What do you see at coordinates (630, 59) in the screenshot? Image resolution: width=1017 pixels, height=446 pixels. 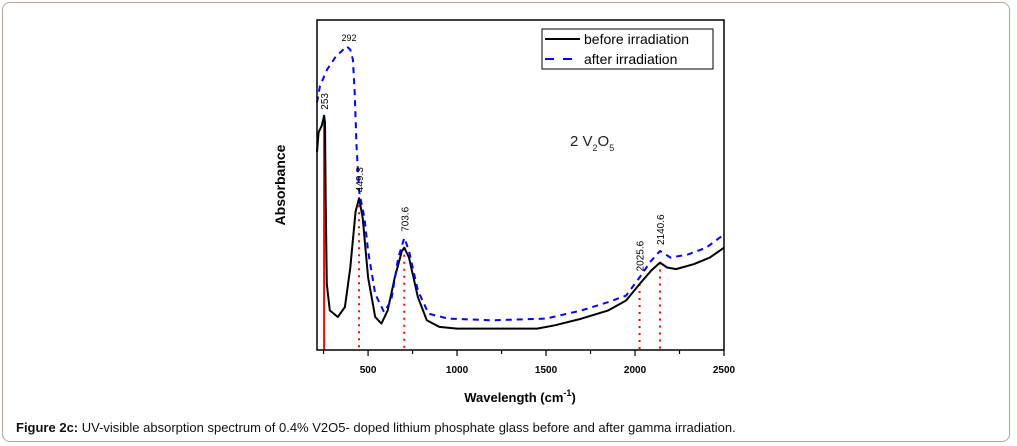 I see `legend-label-after: after irradiation` at bounding box center [630, 59].